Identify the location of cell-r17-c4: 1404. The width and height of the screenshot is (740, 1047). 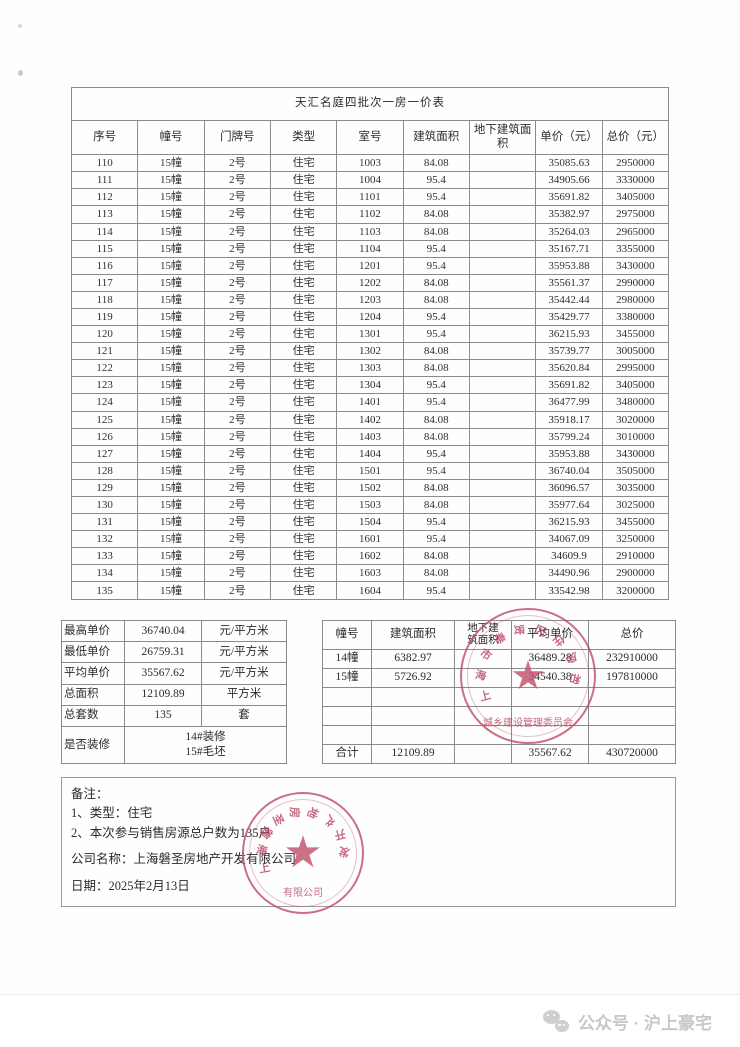
(370, 453).